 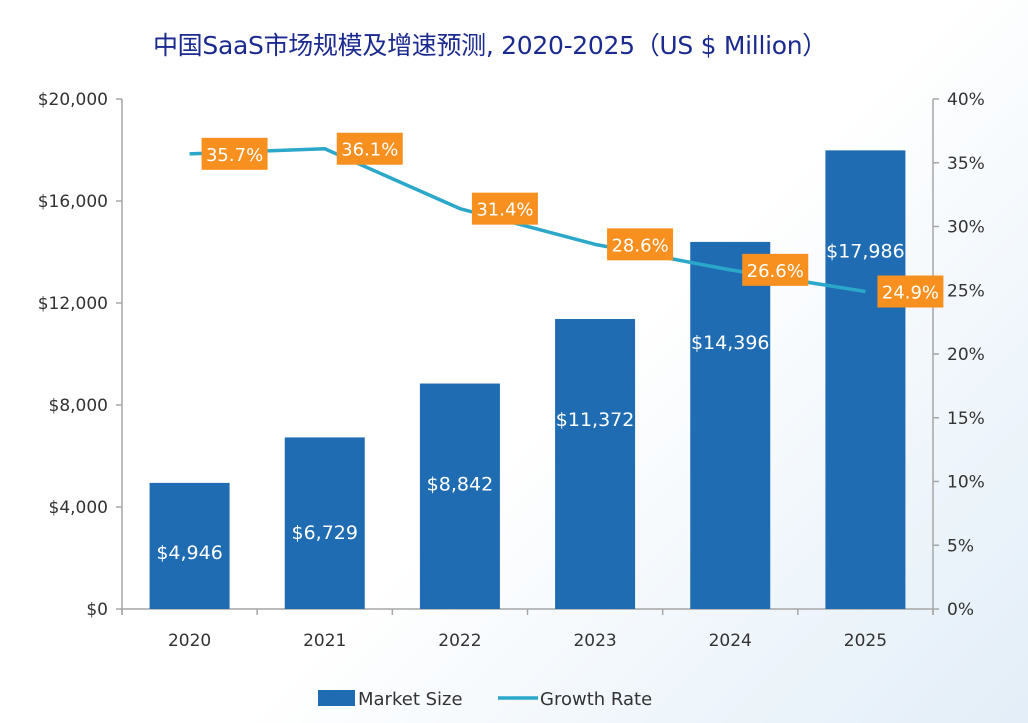 I want to click on x-axis-tick-label: 2021, so click(x=324, y=641).